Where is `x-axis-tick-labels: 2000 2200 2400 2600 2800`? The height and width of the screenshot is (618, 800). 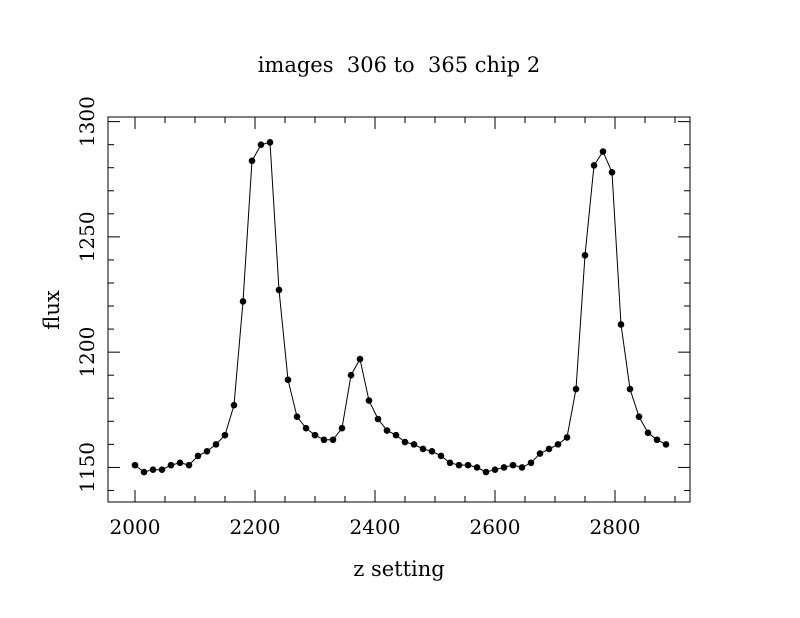
x-axis-tick-labels: 2000 2200 2400 2600 2800 is located at coordinates (375, 527).